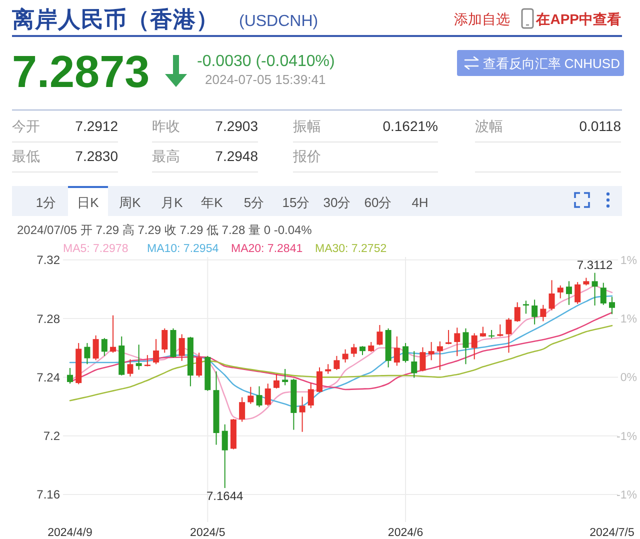  What do you see at coordinates (551, 63) in the screenshot?
I see `text: 查看反向汇率 CNHUSD` at bounding box center [551, 63].